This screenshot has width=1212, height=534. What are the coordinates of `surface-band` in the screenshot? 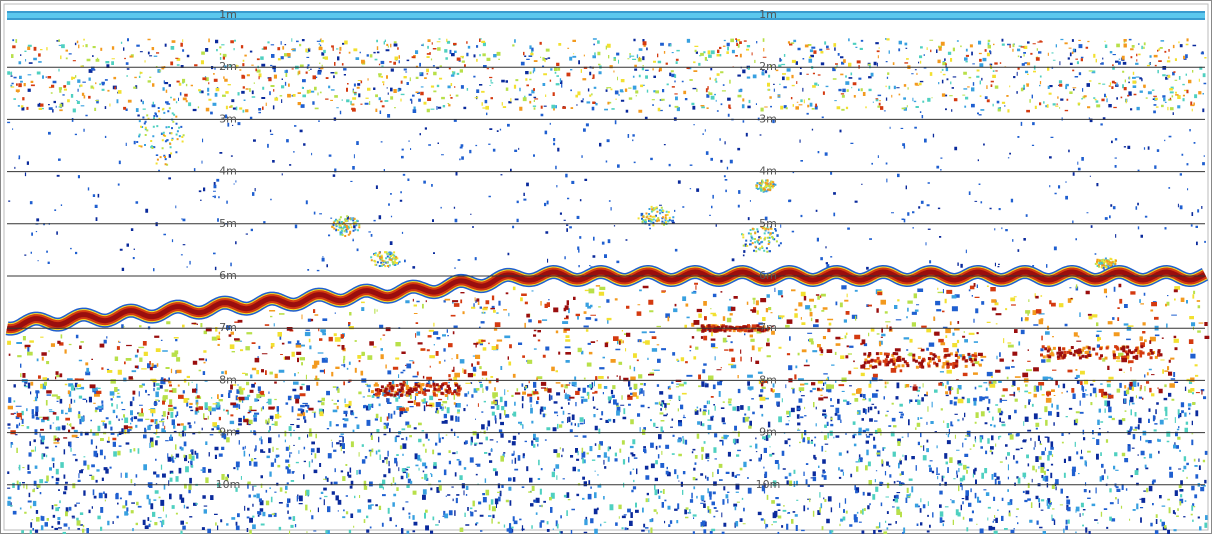 It's located at (606, 15).